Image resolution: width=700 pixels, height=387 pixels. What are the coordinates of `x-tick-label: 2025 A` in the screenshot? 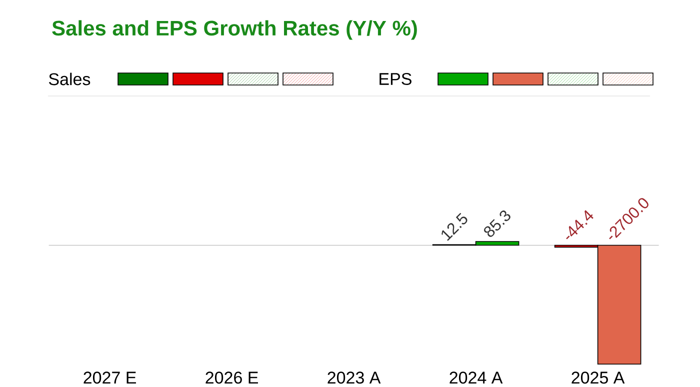 It's located at (598, 378).